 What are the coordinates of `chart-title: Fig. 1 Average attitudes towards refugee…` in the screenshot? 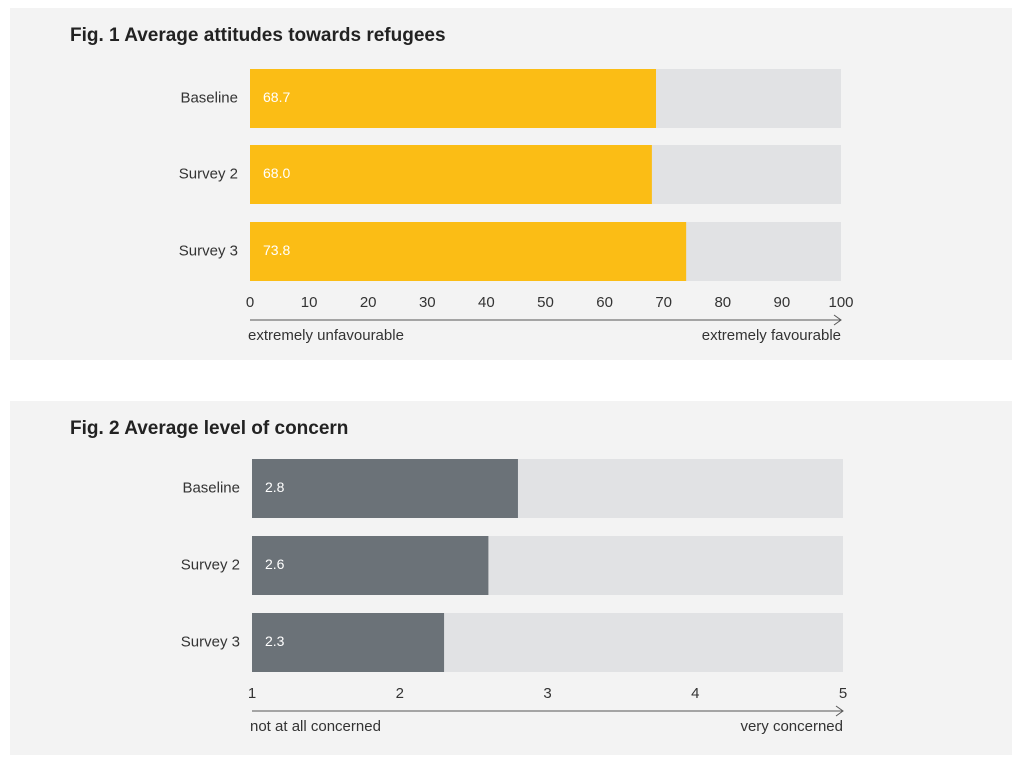 It's located at (258, 35).